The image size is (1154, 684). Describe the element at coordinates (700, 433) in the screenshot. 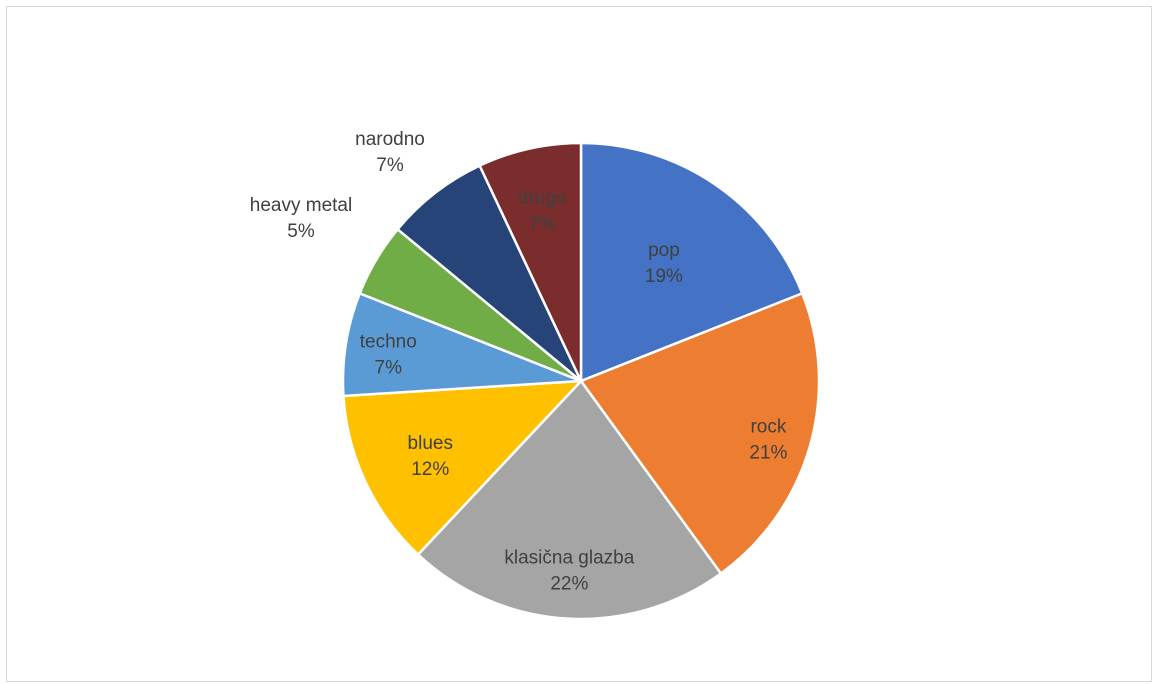

I see `pie-slice-rock` at that location.